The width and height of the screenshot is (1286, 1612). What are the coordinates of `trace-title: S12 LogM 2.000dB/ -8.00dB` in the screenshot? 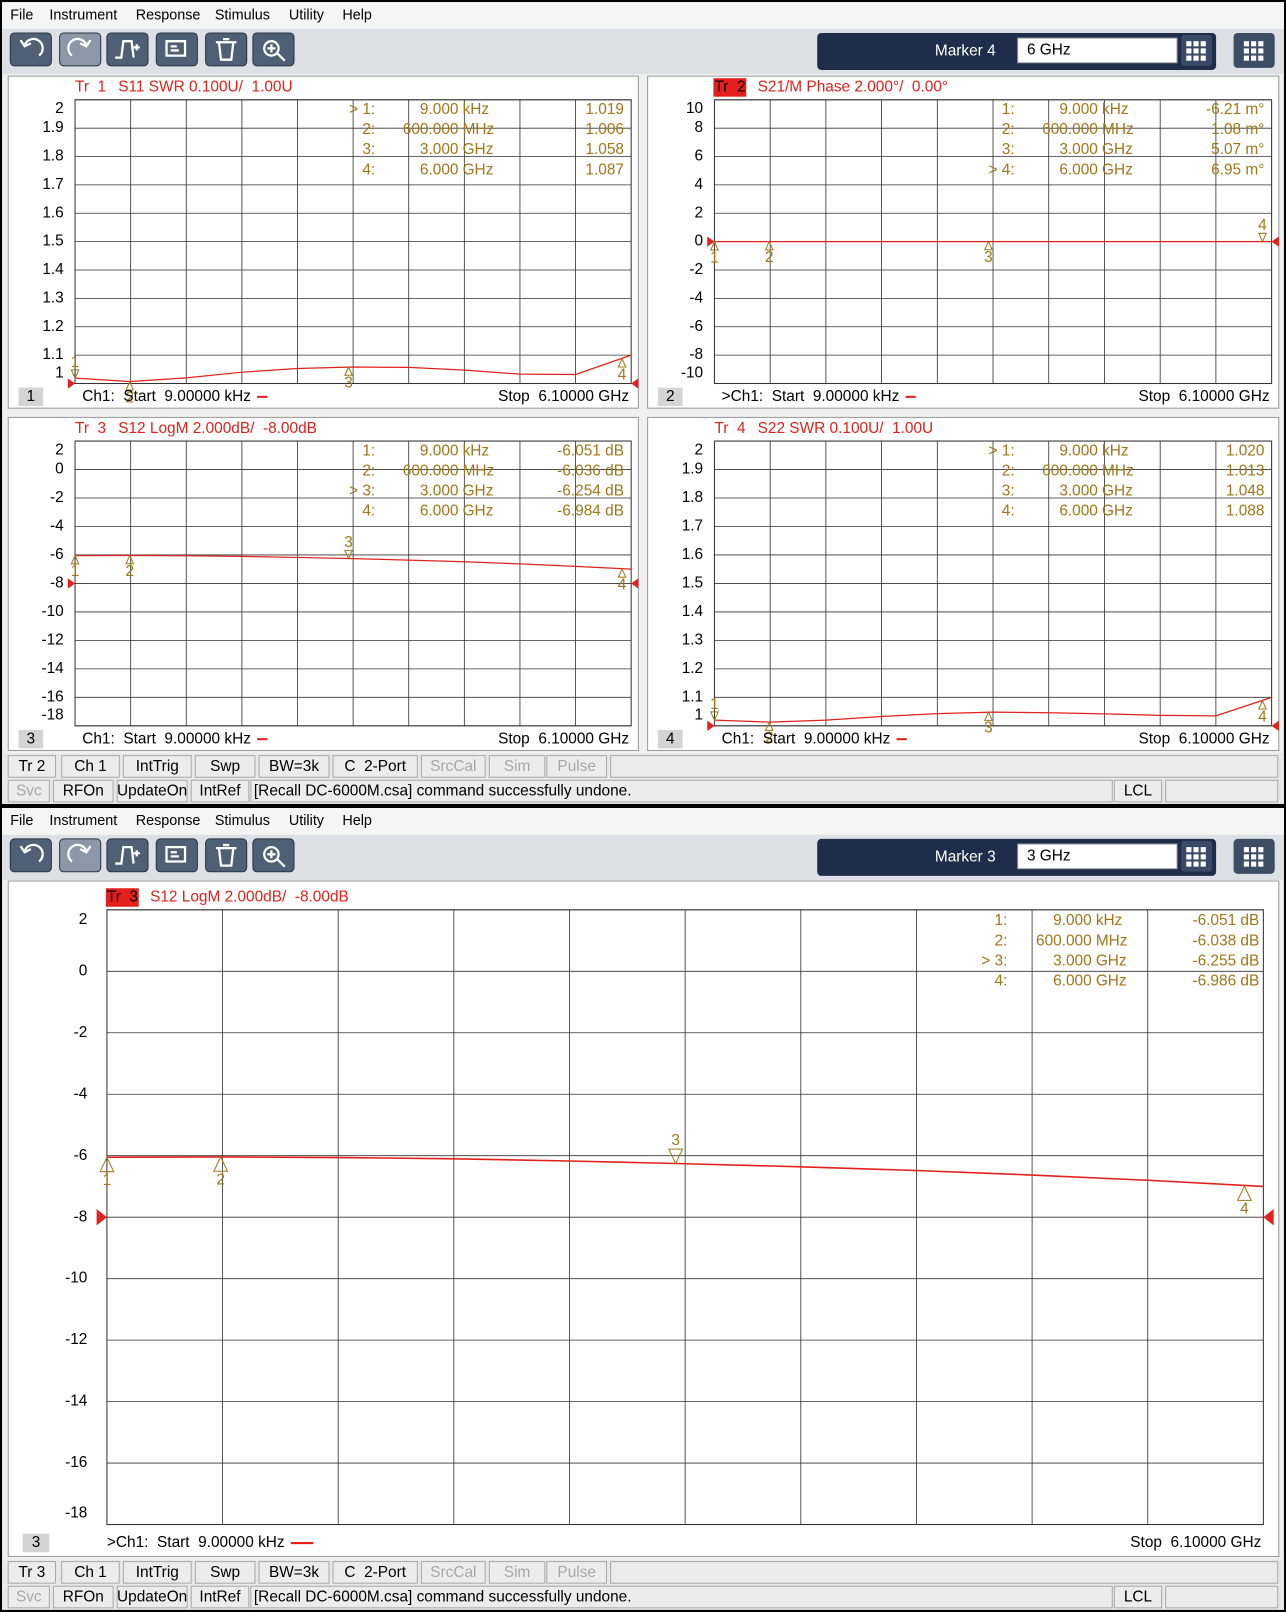 It's located at (217, 428).